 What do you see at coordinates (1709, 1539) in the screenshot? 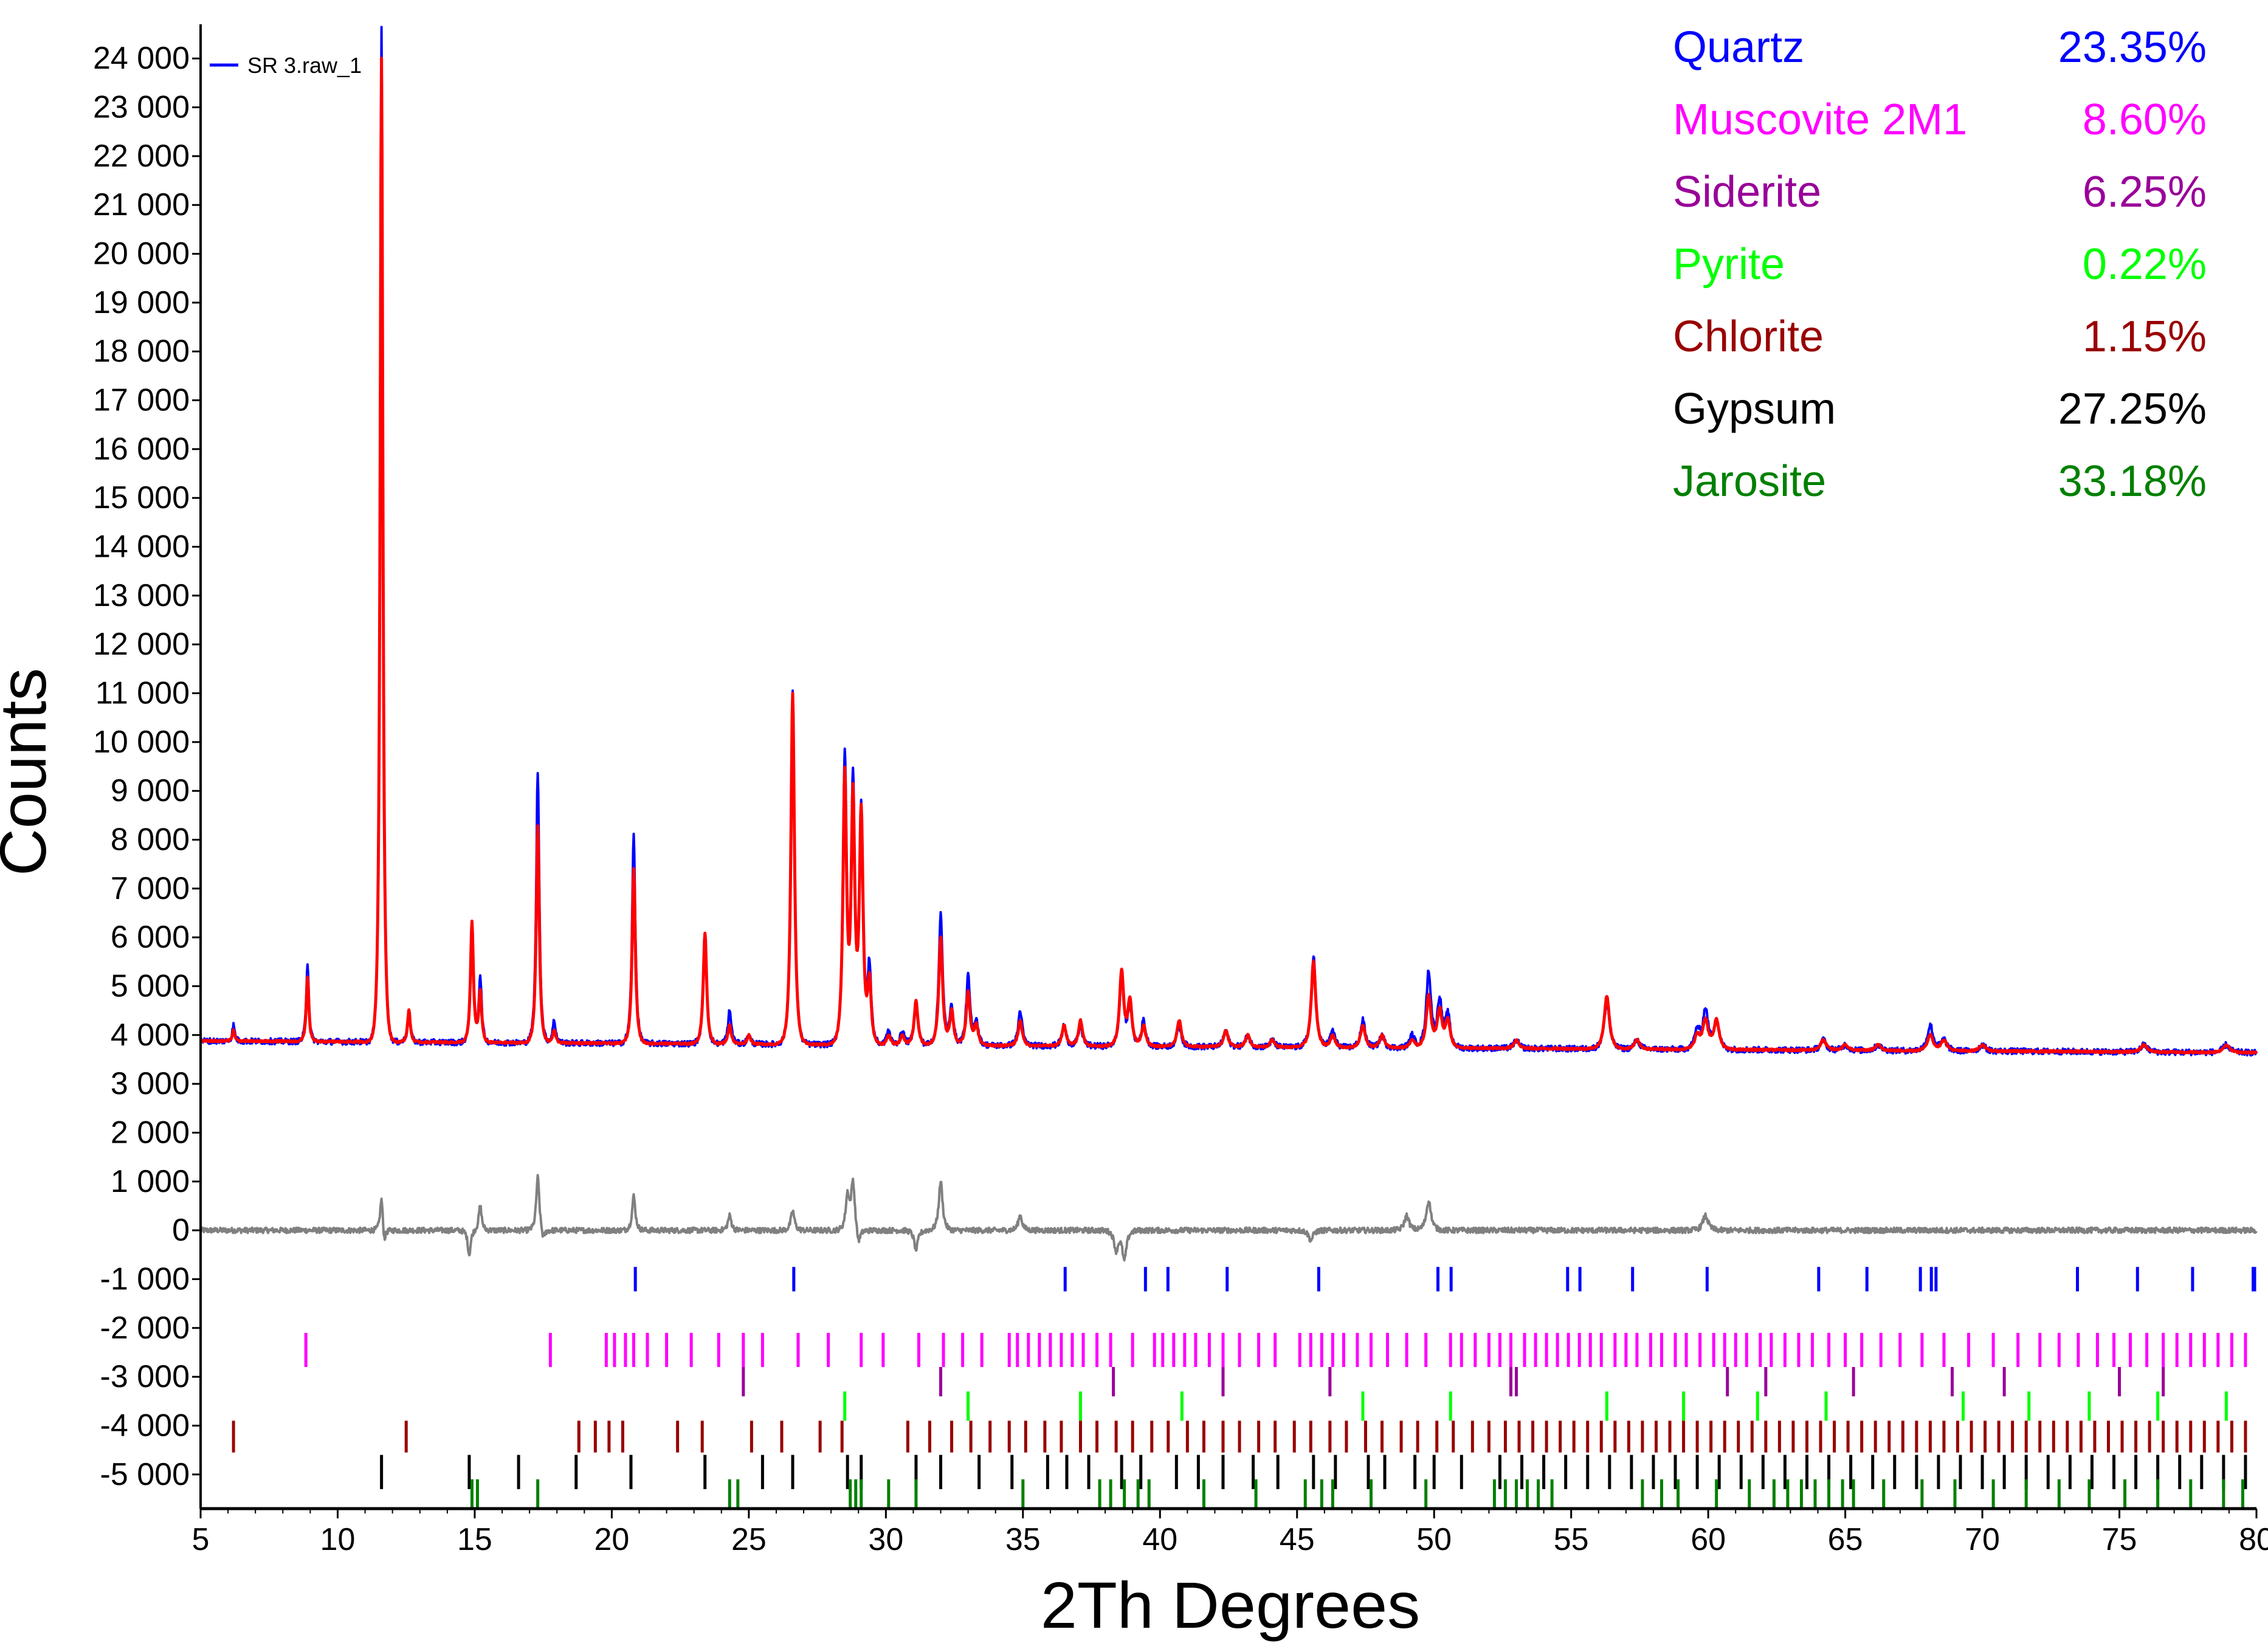
I see `x-tick-label: 60` at bounding box center [1709, 1539].